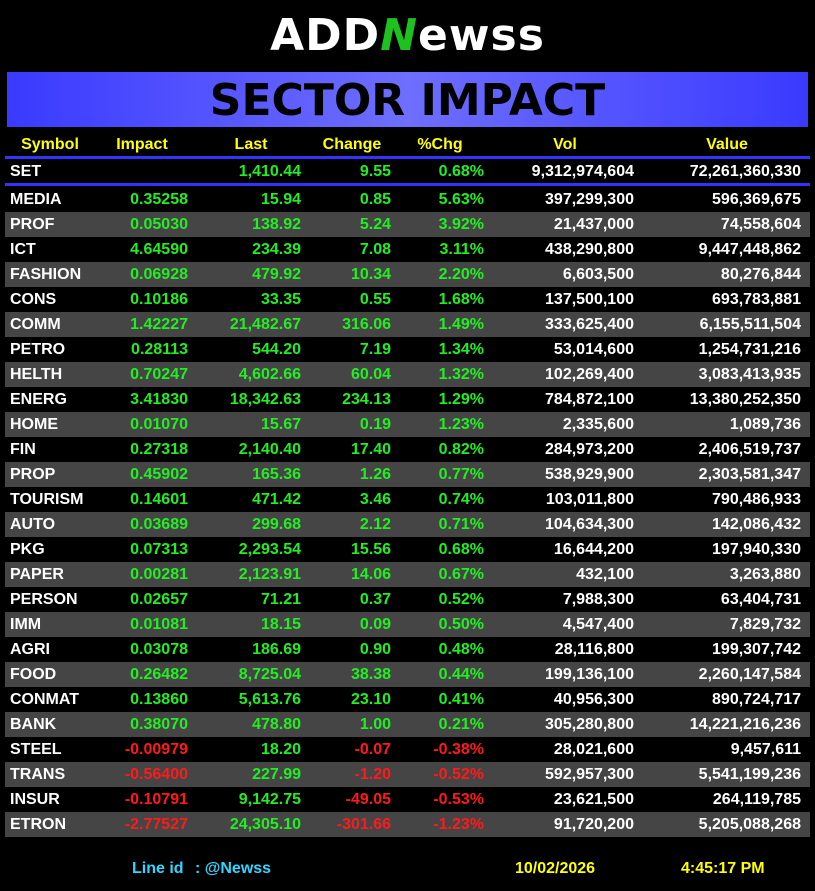 This screenshot has width=815, height=891. What do you see at coordinates (375, 724) in the screenshot?
I see `cell: 1.00` at bounding box center [375, 724].